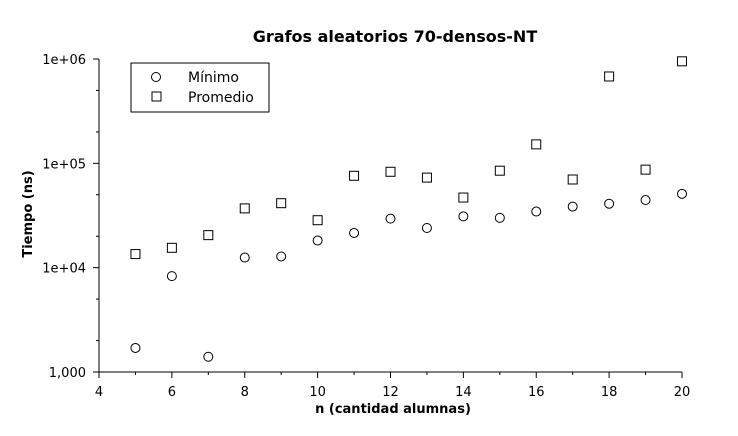  What do you see at coordinates (609, 392) in the screenshot?
I see `x-tick-label: 18` at bounding box center [609, 392].